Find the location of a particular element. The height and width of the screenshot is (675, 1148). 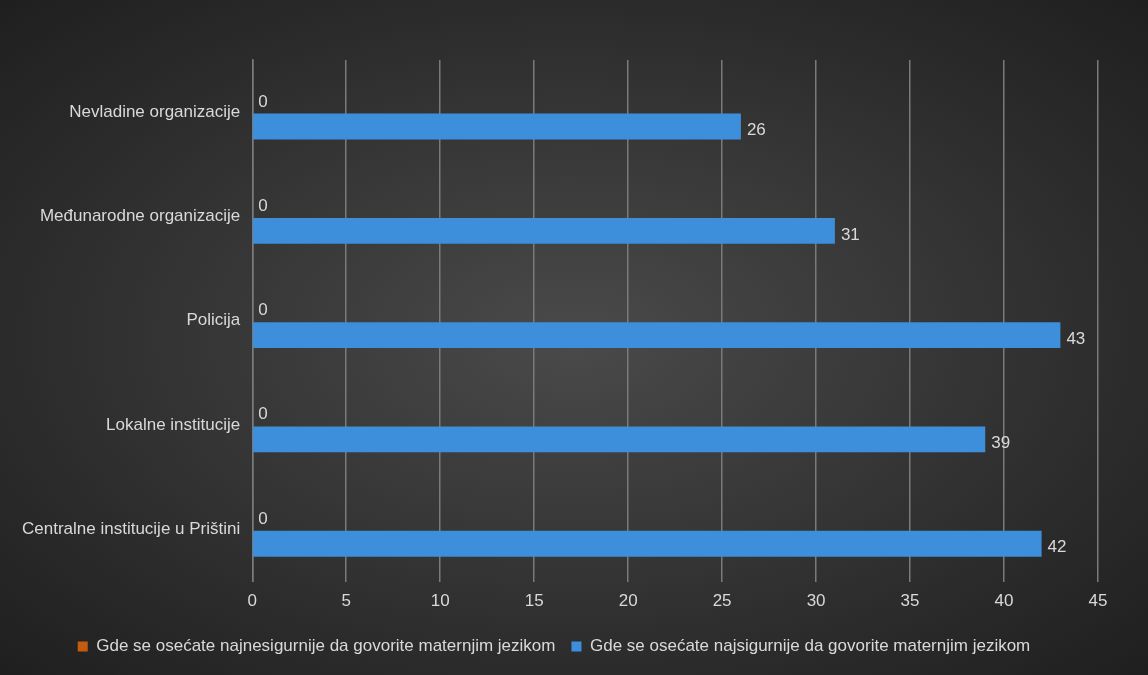

data-label: 31 is located at coordinates (850, 234).